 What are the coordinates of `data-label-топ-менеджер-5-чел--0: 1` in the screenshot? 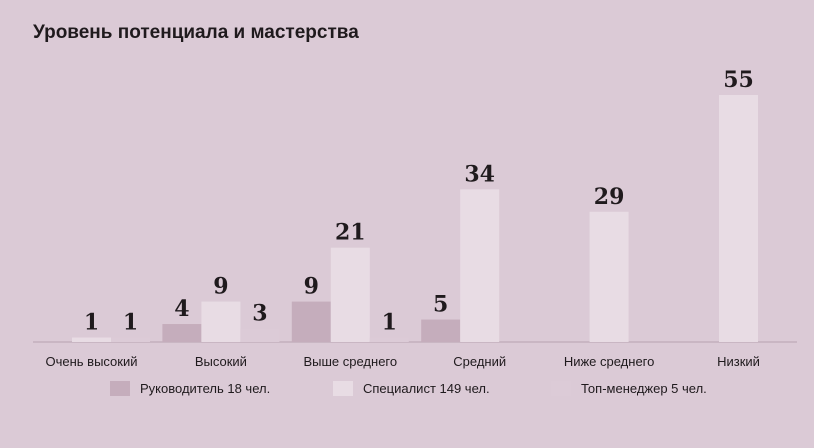 It's located at (130, 323).